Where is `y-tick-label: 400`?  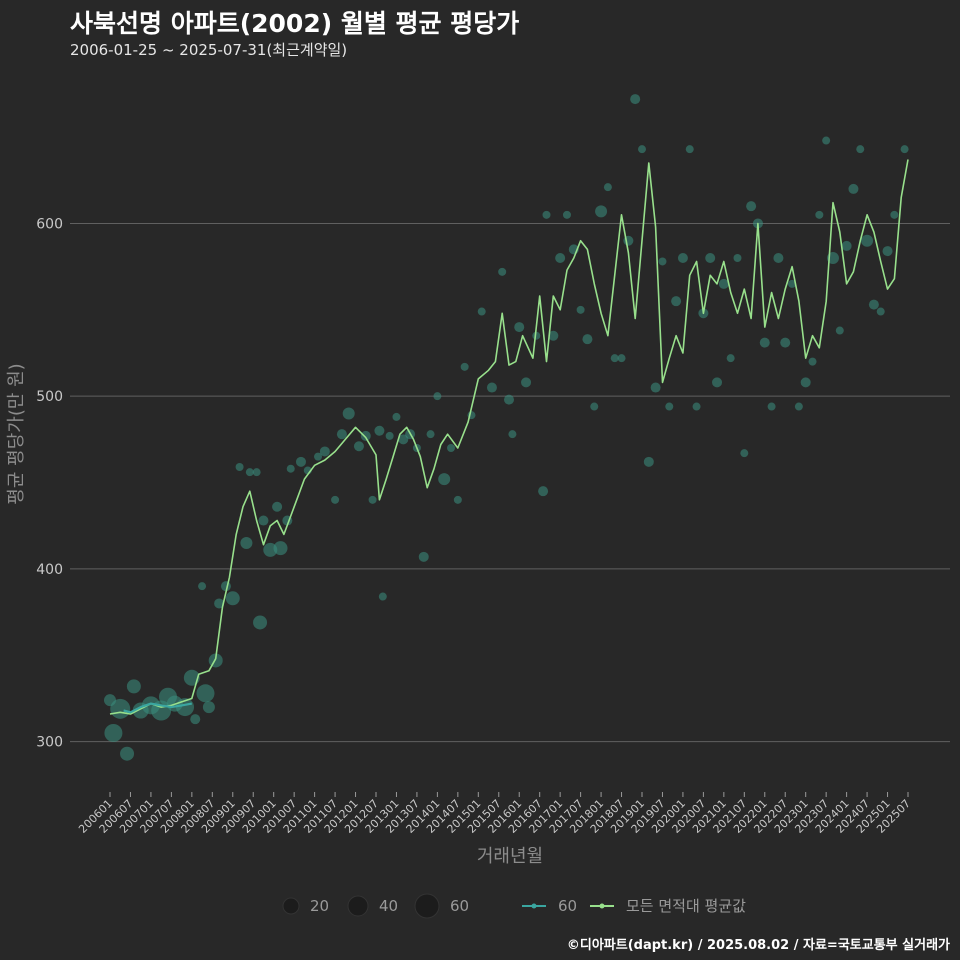 y-tick-label: 400 is located at coordinates (49, 570).